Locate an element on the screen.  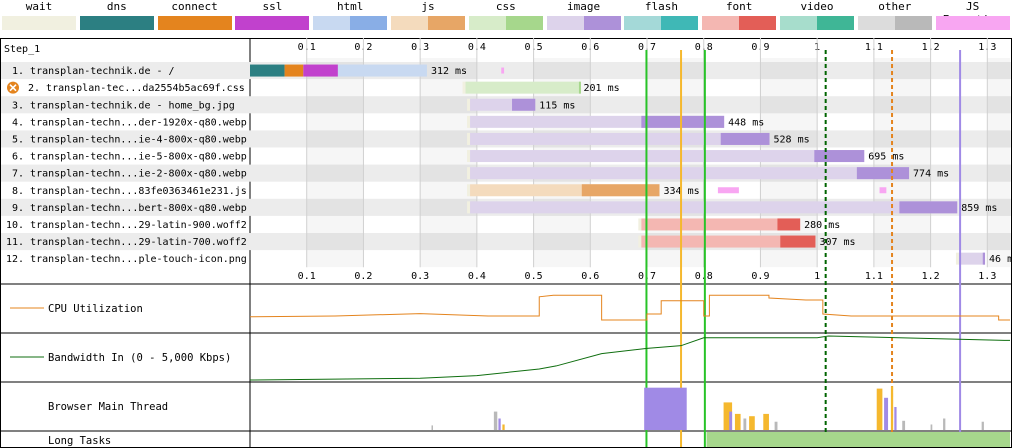
long-tasks-label: Long Tasks is located at coordinates (79, 441).